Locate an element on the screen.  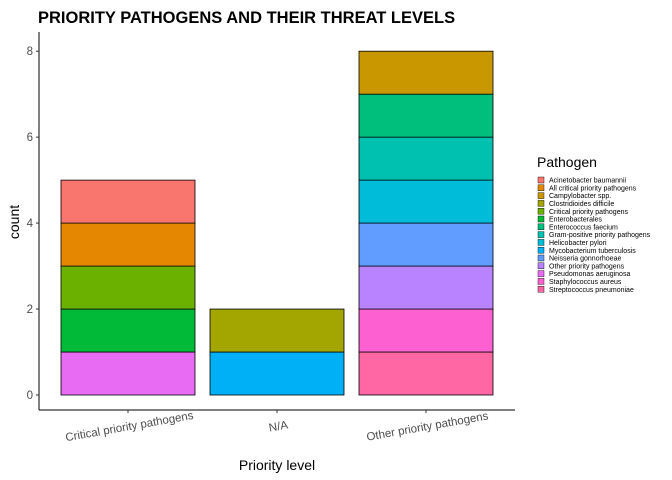
x-tick-label: N/A is located at coordinates (278, 426).